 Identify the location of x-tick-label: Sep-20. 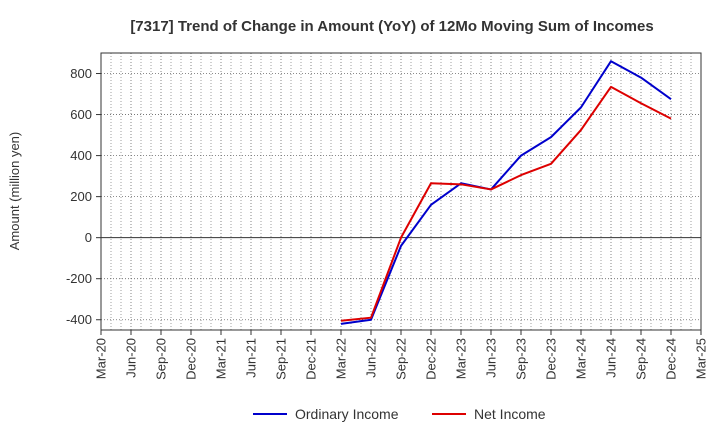
(161, 359).